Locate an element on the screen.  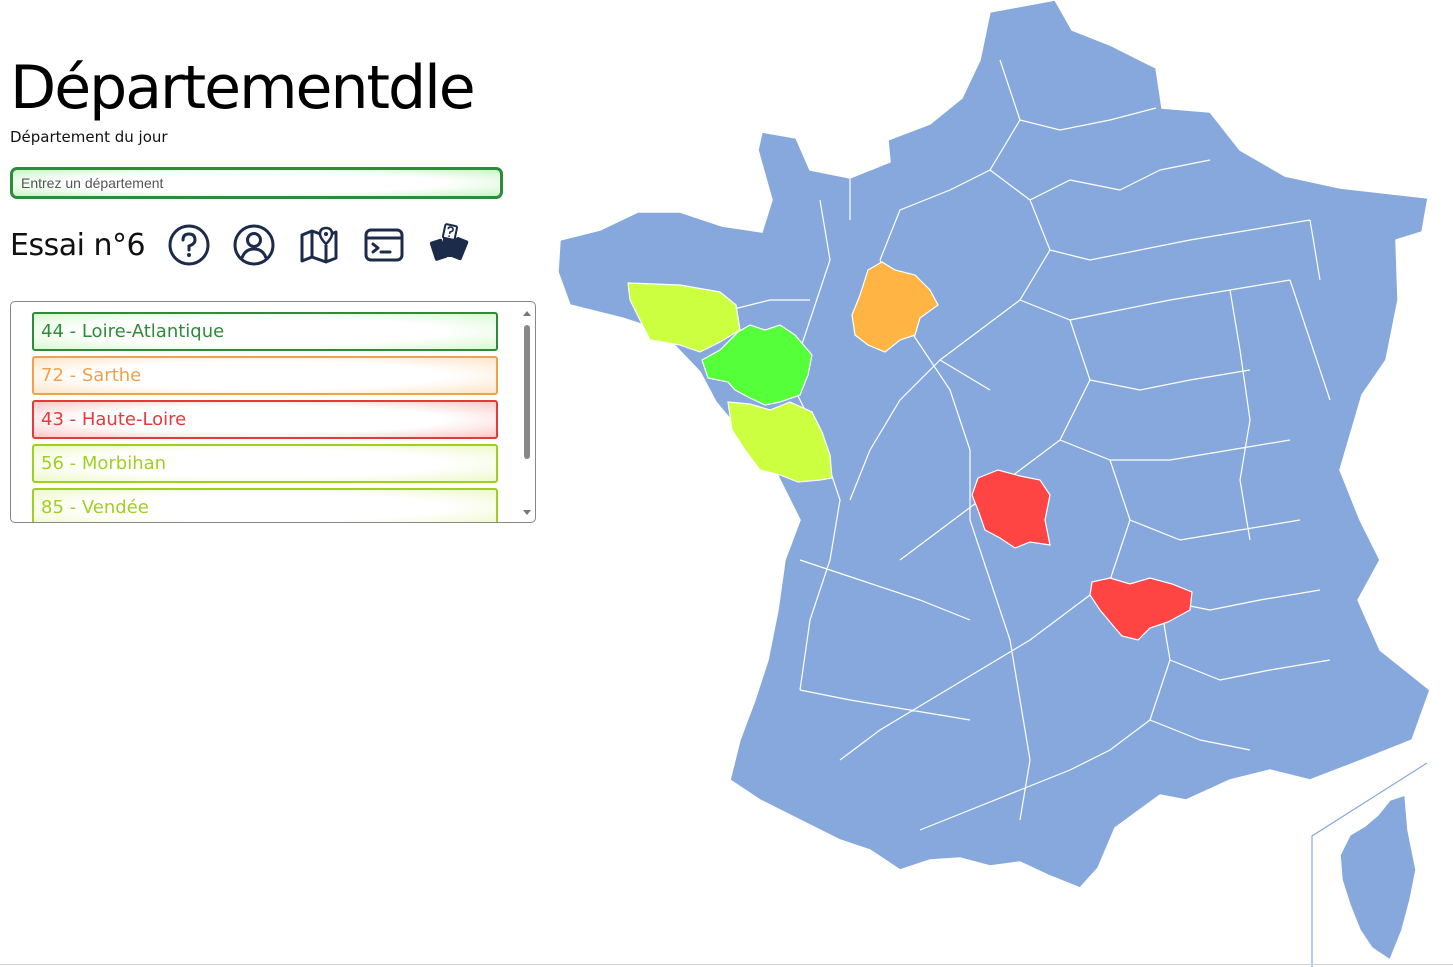
page-title: Départementdle is located at coordinates (243, 88).